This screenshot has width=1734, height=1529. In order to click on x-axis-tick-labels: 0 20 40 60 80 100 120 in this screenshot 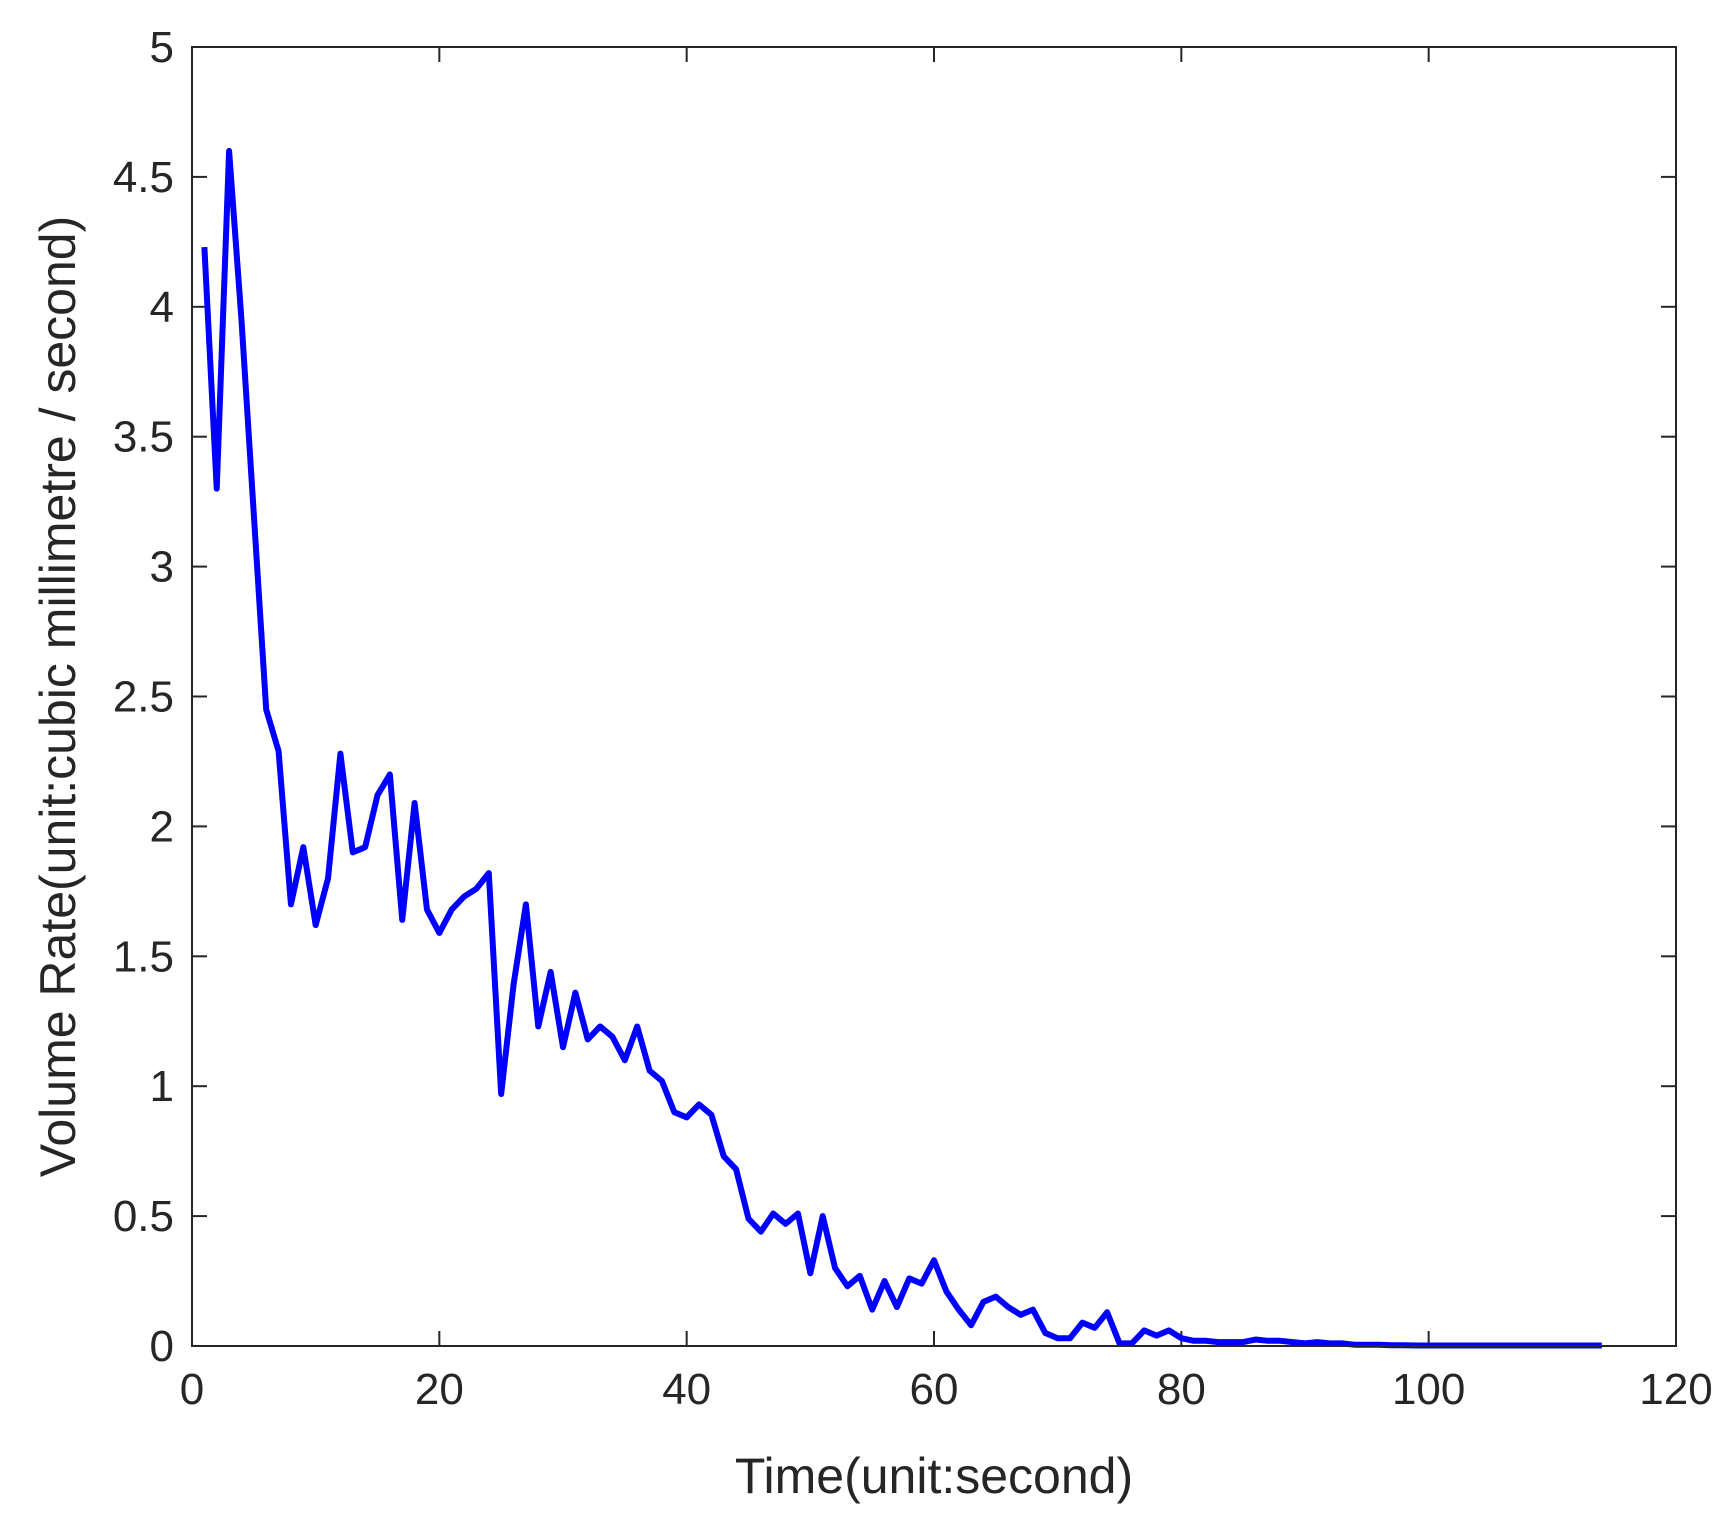, I will do `click(946, 1389)`.